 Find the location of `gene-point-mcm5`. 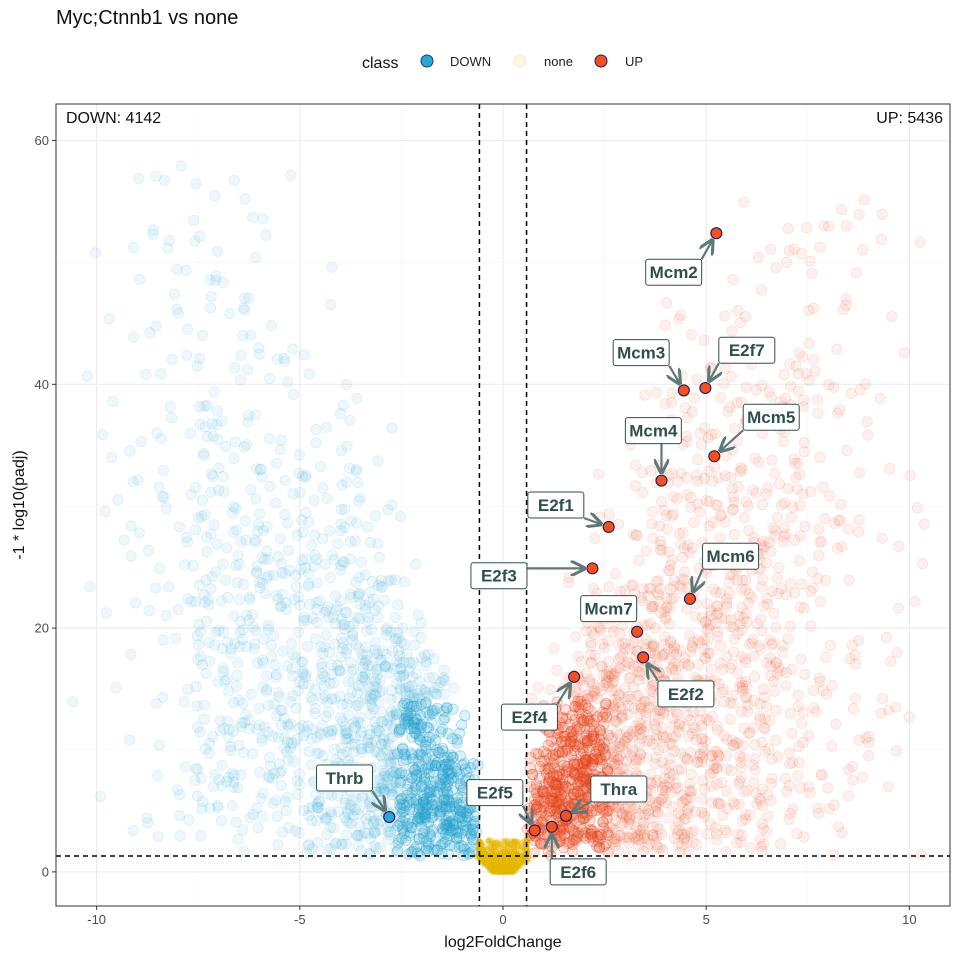

gene-point-mcm5 is located at coordinates (714, 456).